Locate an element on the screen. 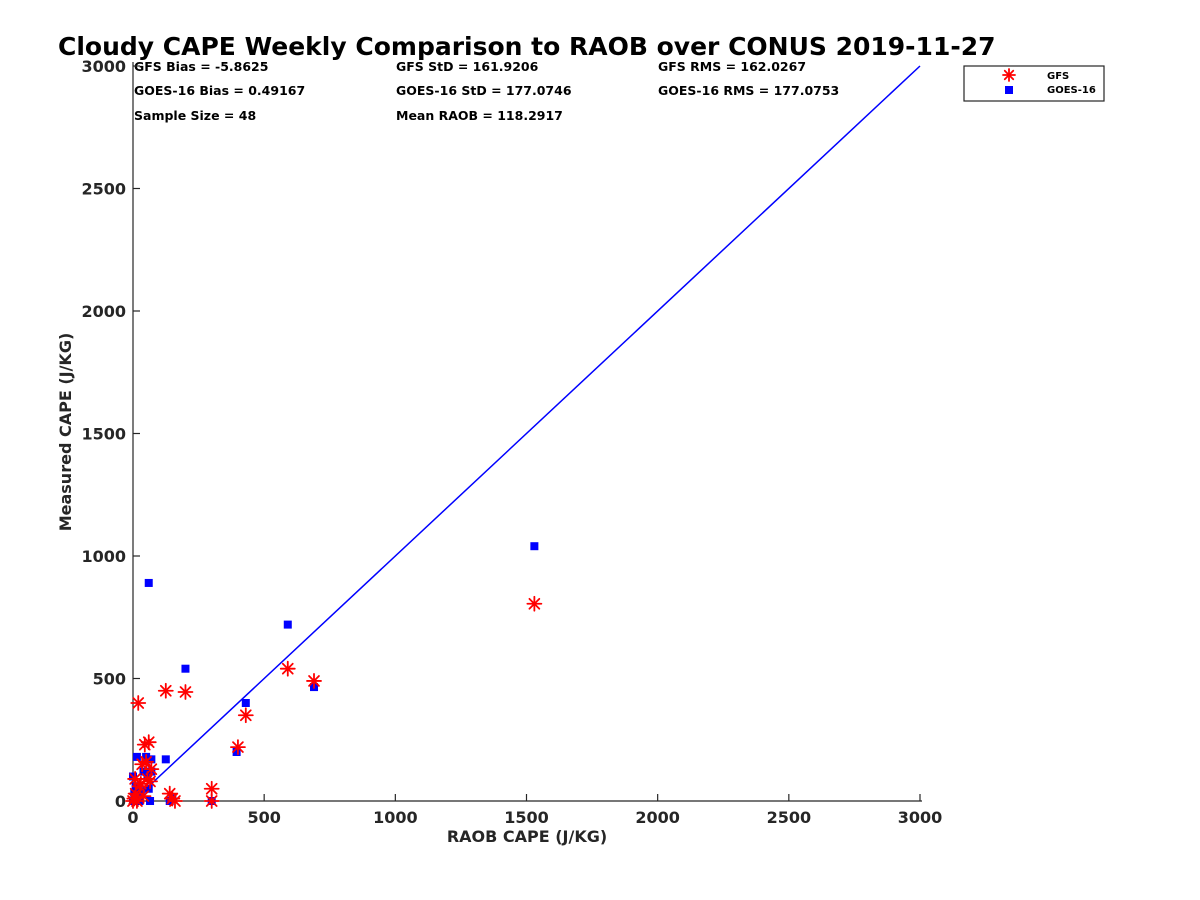  y-tick-label: 1500 is located at coordinates (103, 434).